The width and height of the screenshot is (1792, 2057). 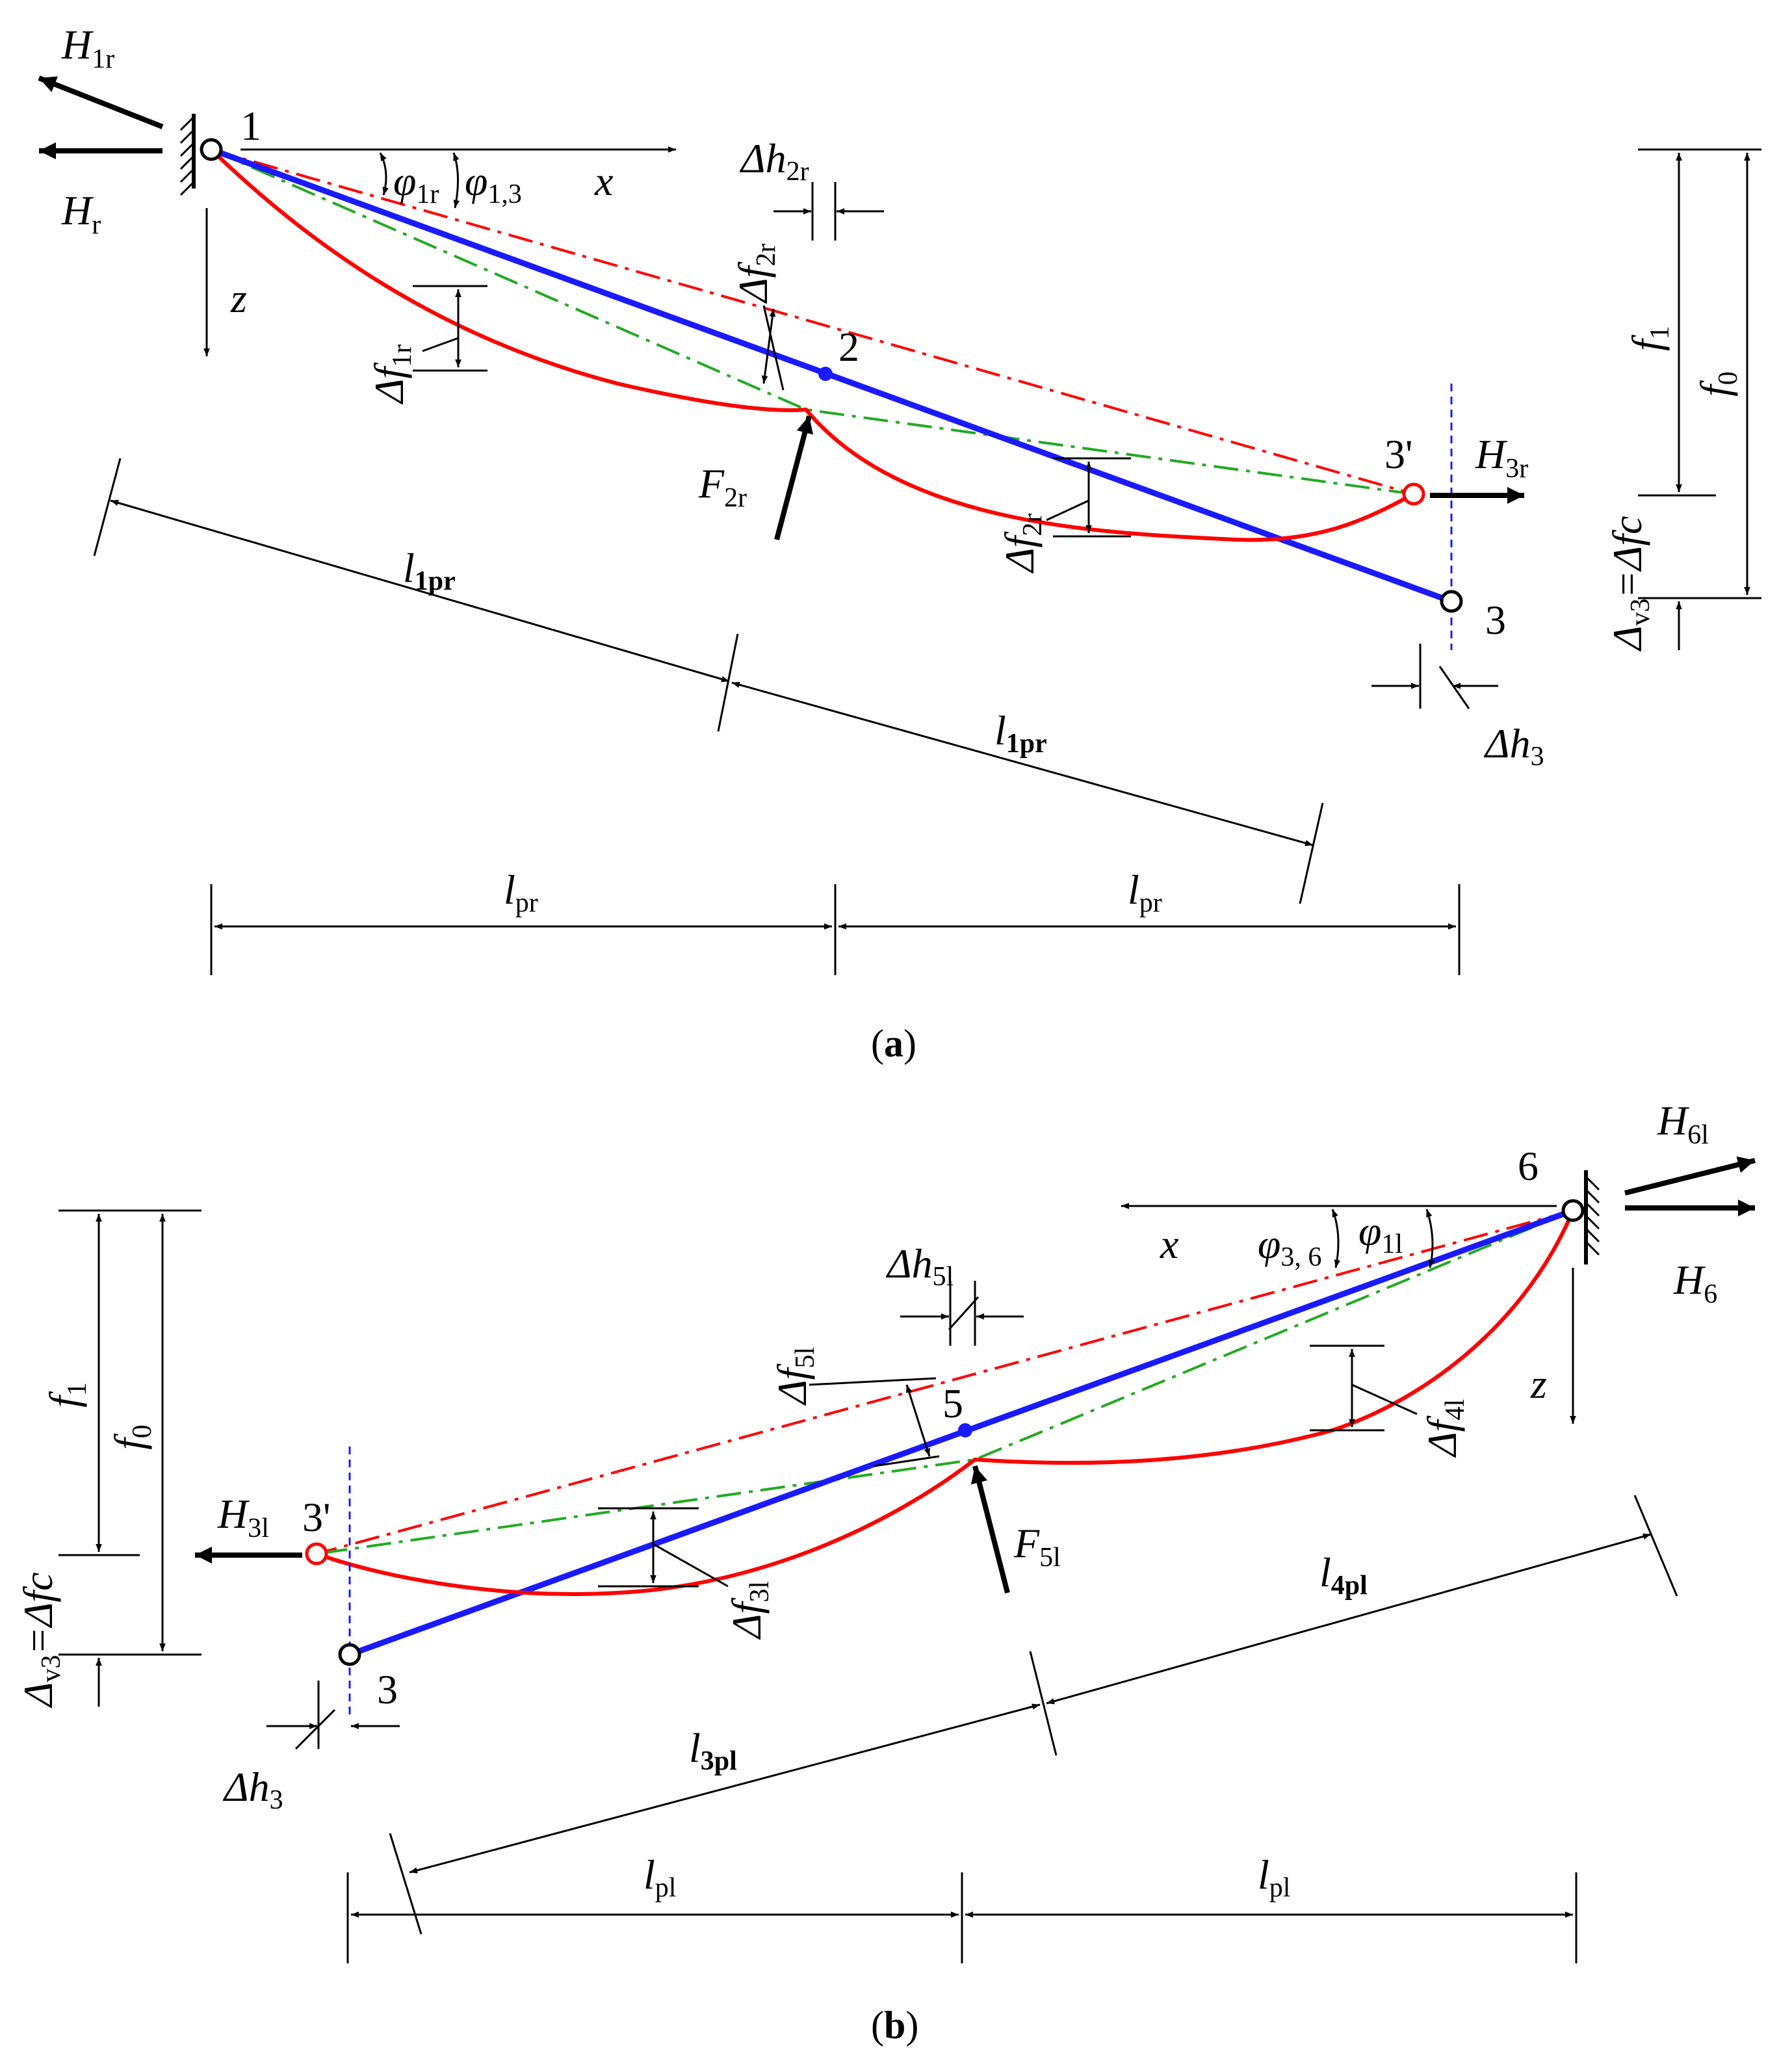 I want to click on force-H6-label: H6, so click(x=1695, y=1283).